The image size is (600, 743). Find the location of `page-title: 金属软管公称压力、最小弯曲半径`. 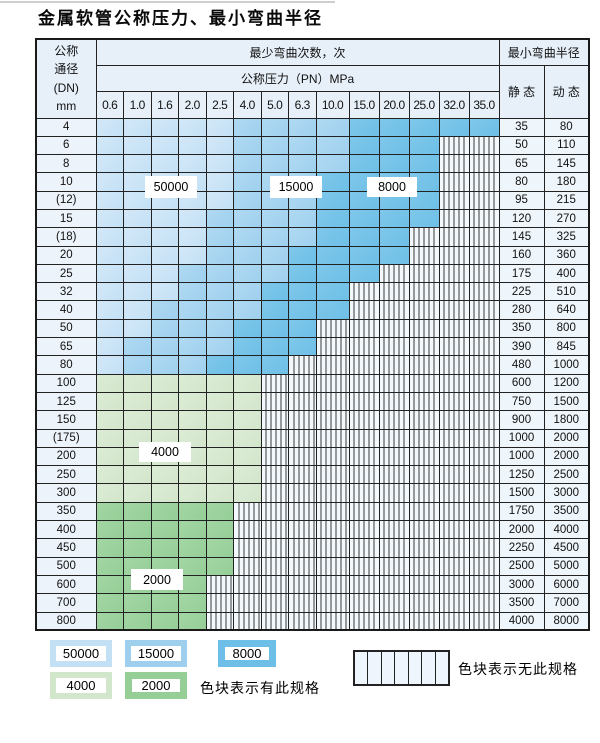

page-title: 金属软管公称压力、最小弯曲半径 is located at coordinates (180, 19).